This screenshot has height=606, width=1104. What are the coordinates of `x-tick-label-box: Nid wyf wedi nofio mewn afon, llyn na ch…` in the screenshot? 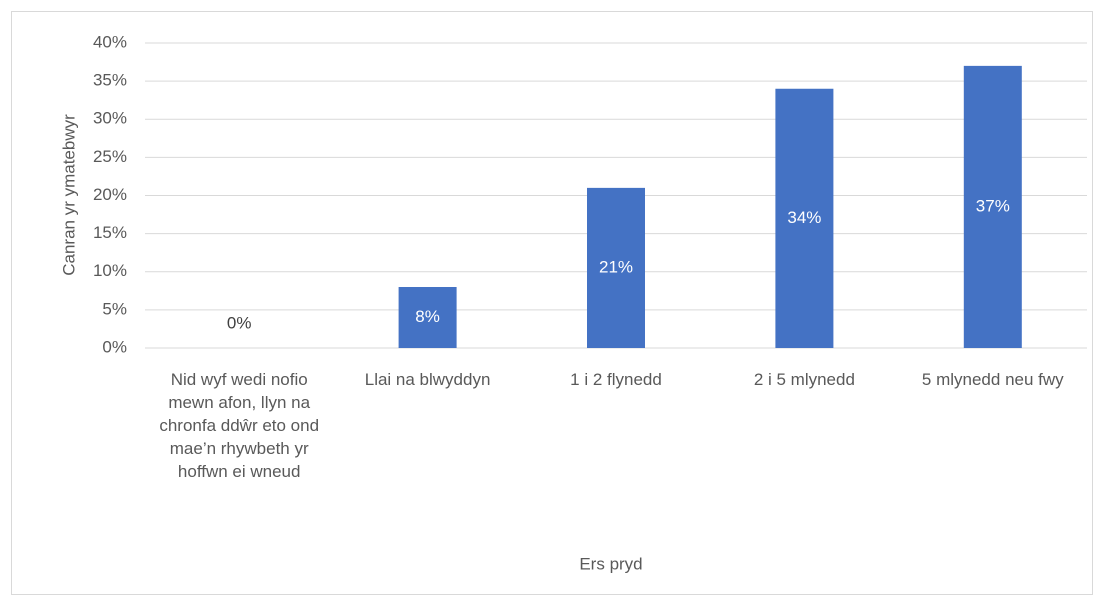 It's located at (239, 425).